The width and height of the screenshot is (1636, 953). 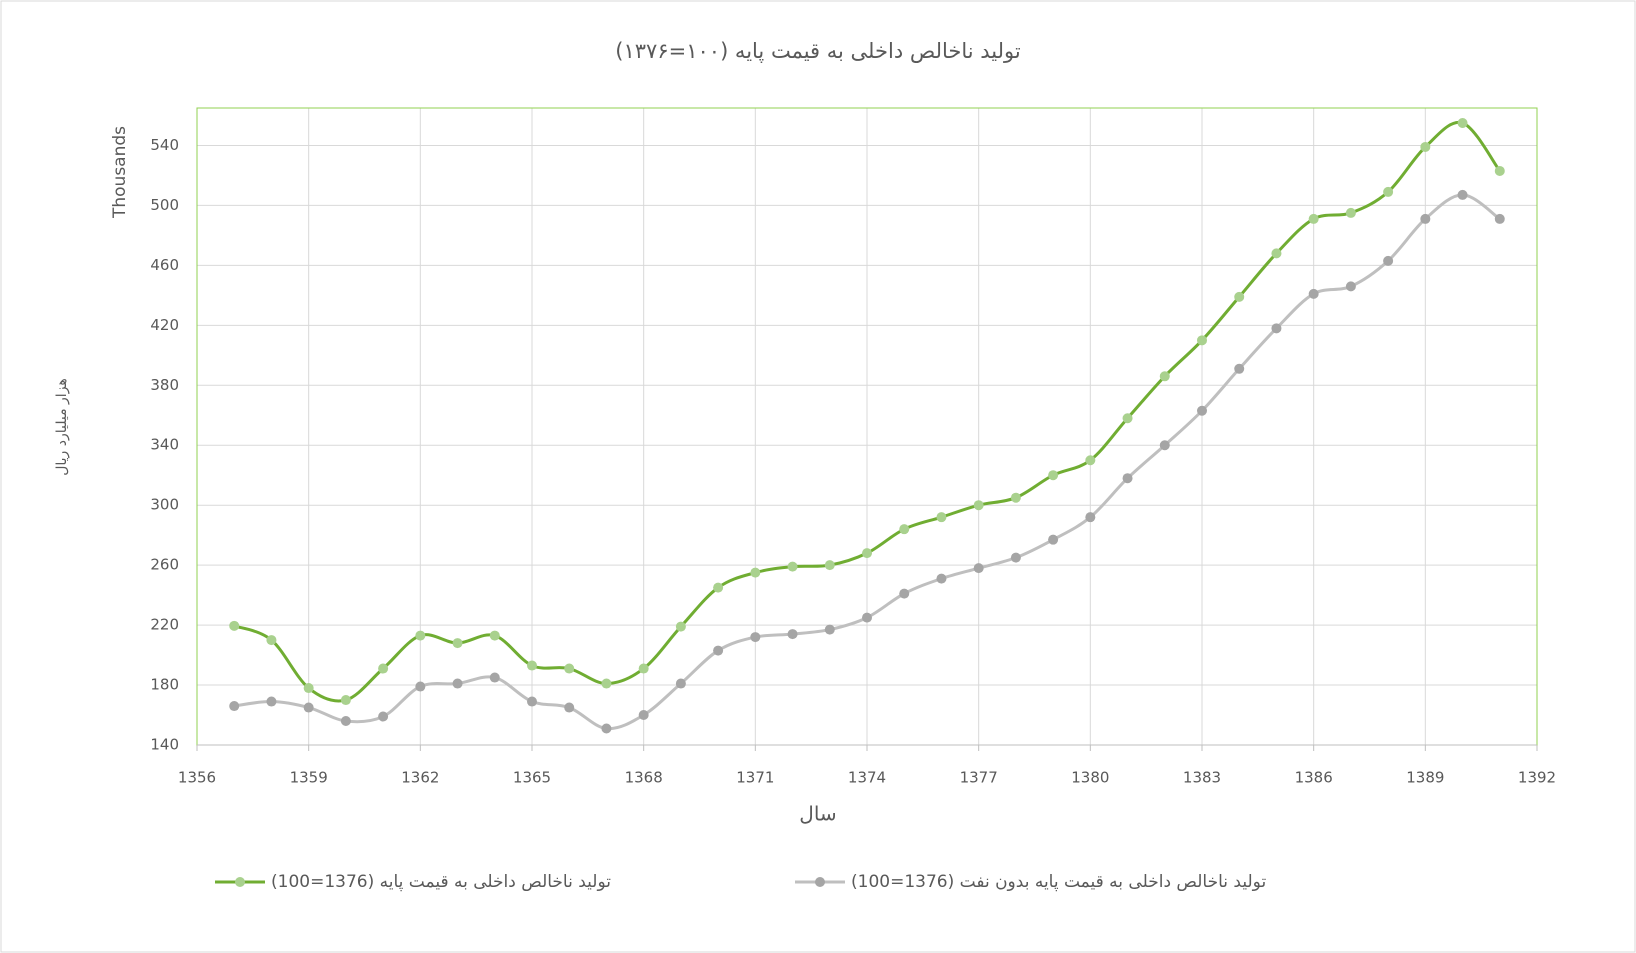 What do you see at coordinates (817, 814) in the screenshot?
I see `x-axis-title: سال` at bounding box center [817, 814].